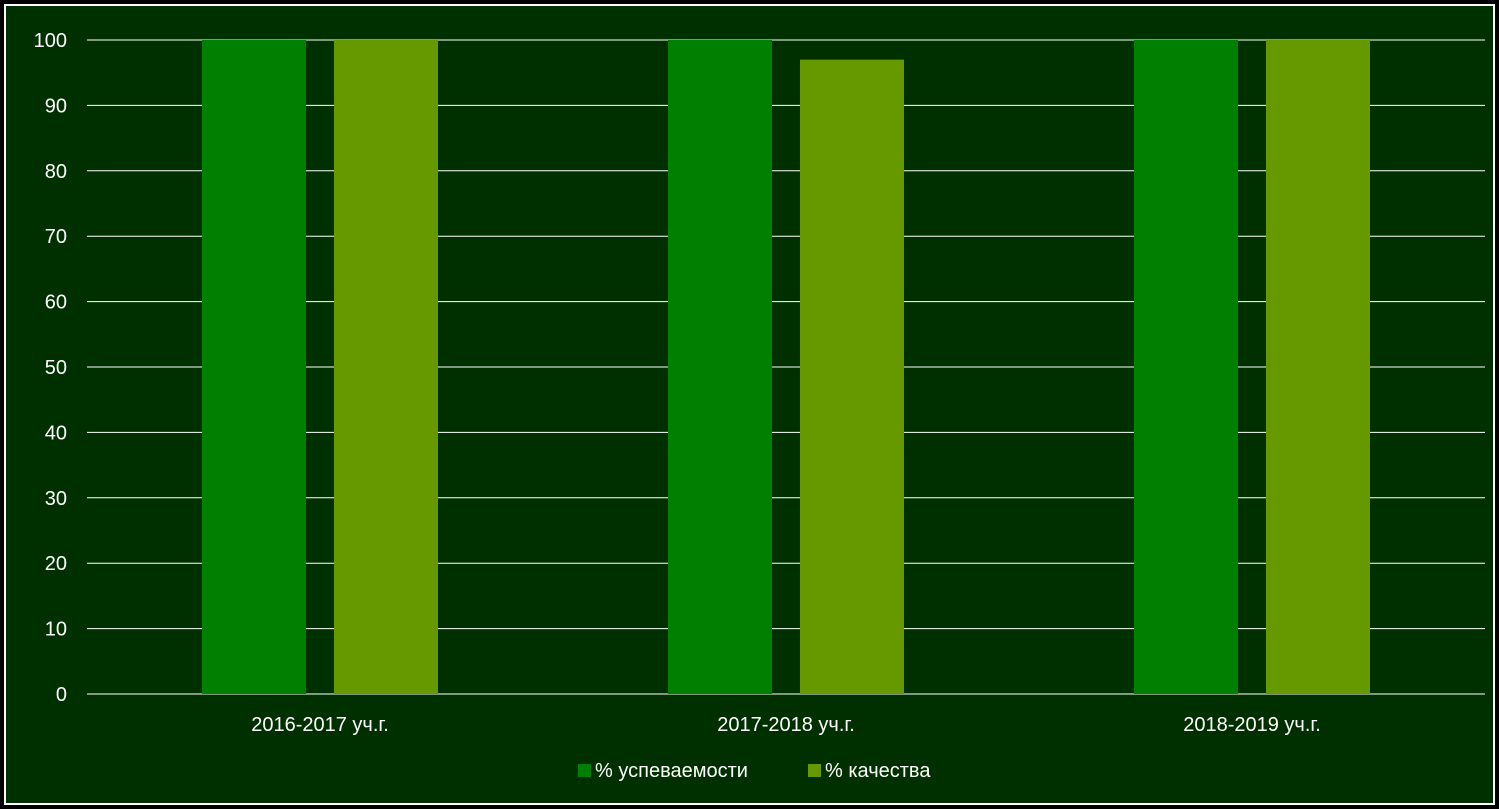  I want to click on y-tick-label: 70, so click(56, 237).